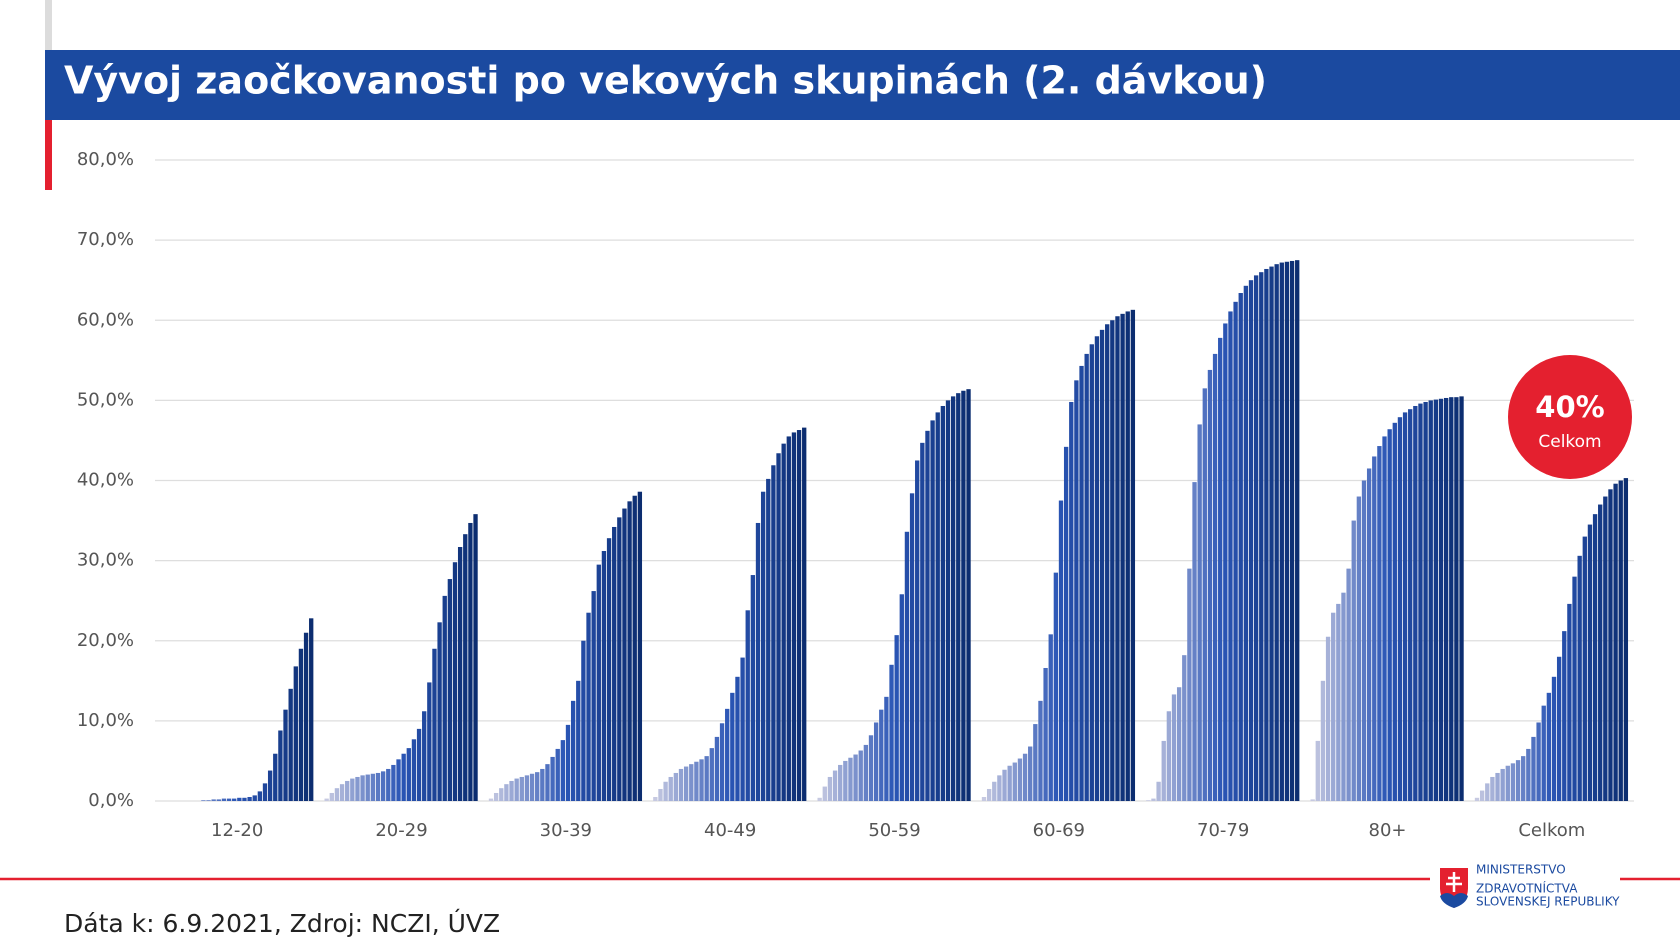 The image size is (1680, 945). What do you see at coordinates (1388, 830) in the screenshot?
I see `x-tick-label: 80+` at bounding box center [1388, 830].